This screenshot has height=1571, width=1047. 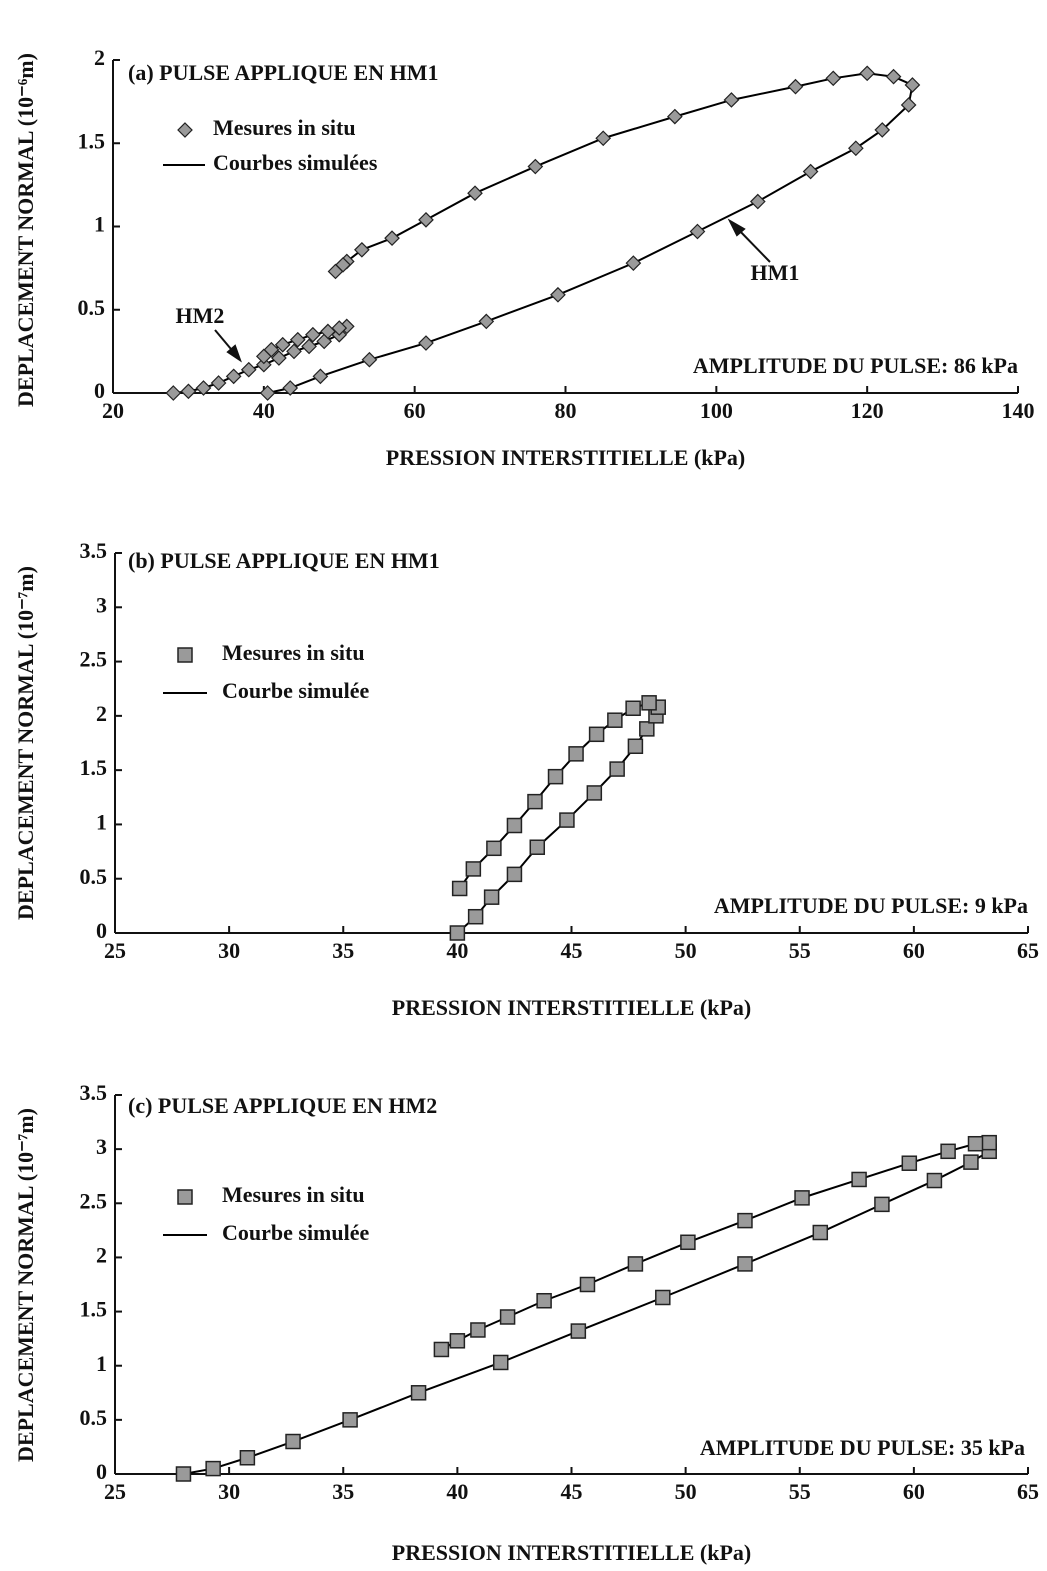 I want to click on legend: Mesures in situ Courbe simulée, so click(x=266, y=1213).